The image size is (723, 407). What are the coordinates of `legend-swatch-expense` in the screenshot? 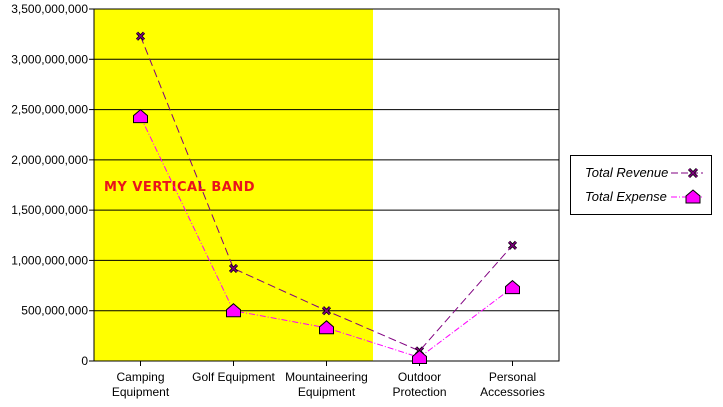 It's located at (687, 196).